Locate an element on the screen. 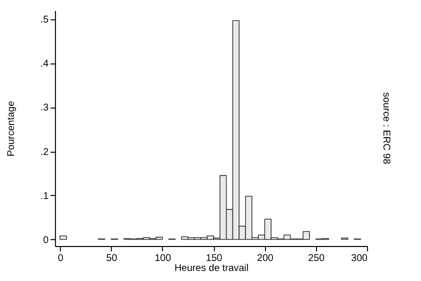 The width and height of the screenshot is (421, 281). x-tick-label: 250 is located at coordinates (317, 258).